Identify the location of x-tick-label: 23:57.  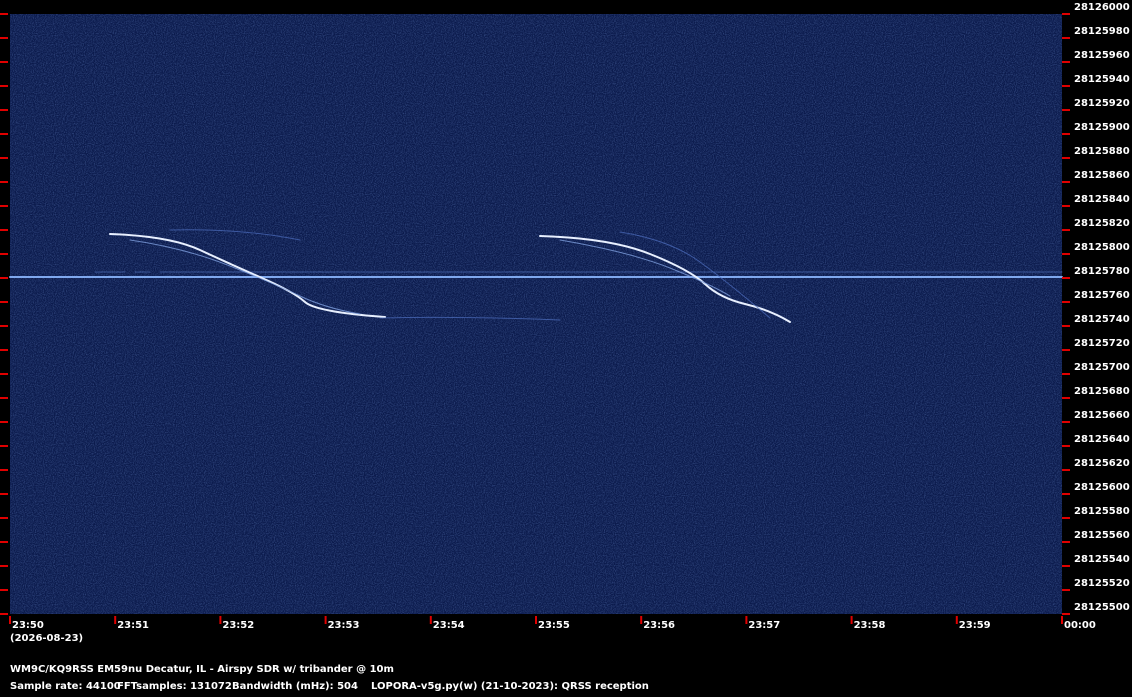
(764, 625).